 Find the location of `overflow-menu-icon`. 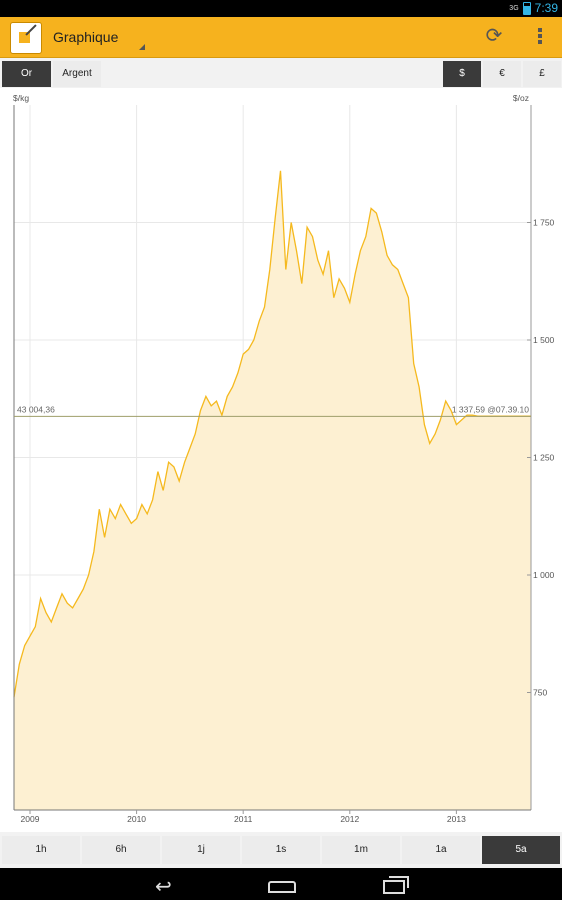

overflow-menu-icon is located at coordinates (540, 37).